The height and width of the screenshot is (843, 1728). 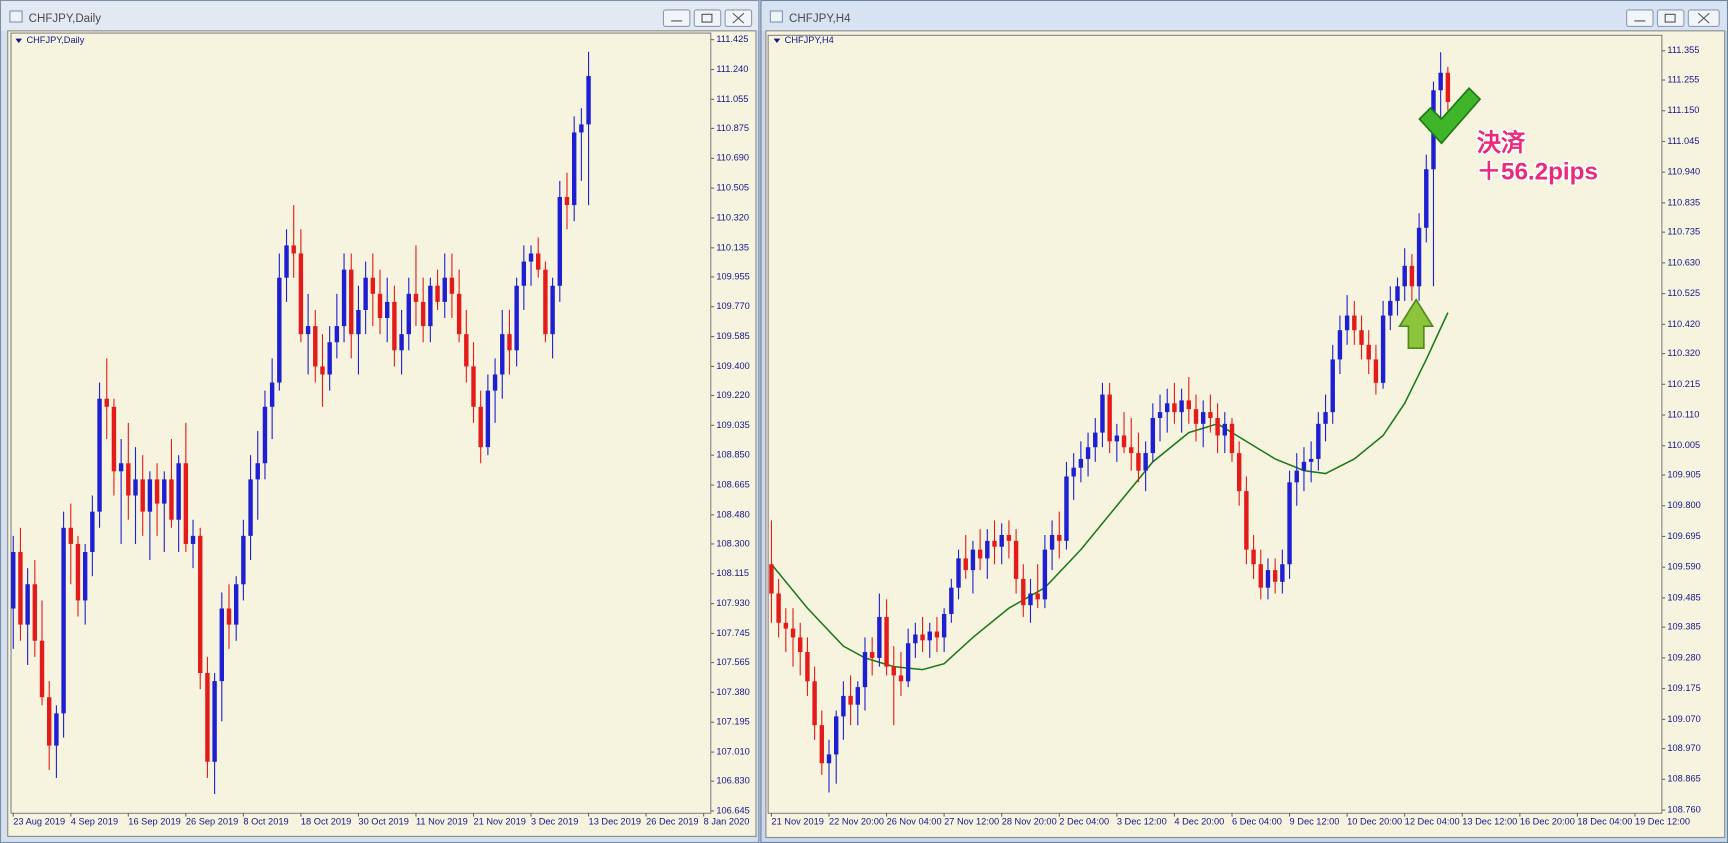 I want to click on y-tick-label: 109.800, so click(x=1683, y=505).